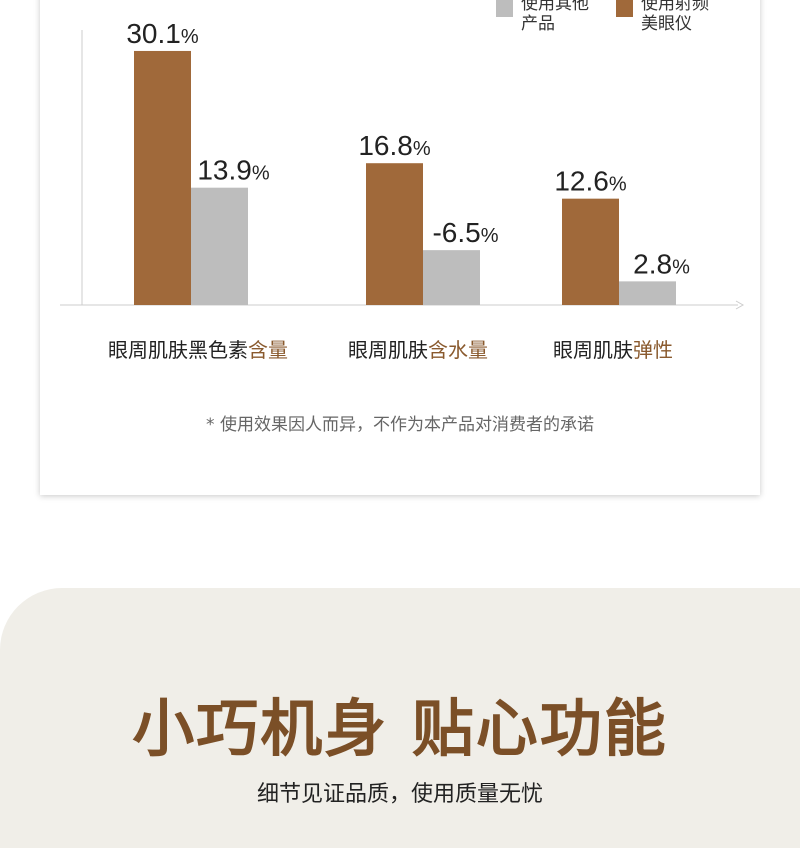 This screenshot has width=800, height=848. What do you see at coordinates (538, 24) in the screenshot?
I see `legend-label: 产品` at bounding box center [538, 24].